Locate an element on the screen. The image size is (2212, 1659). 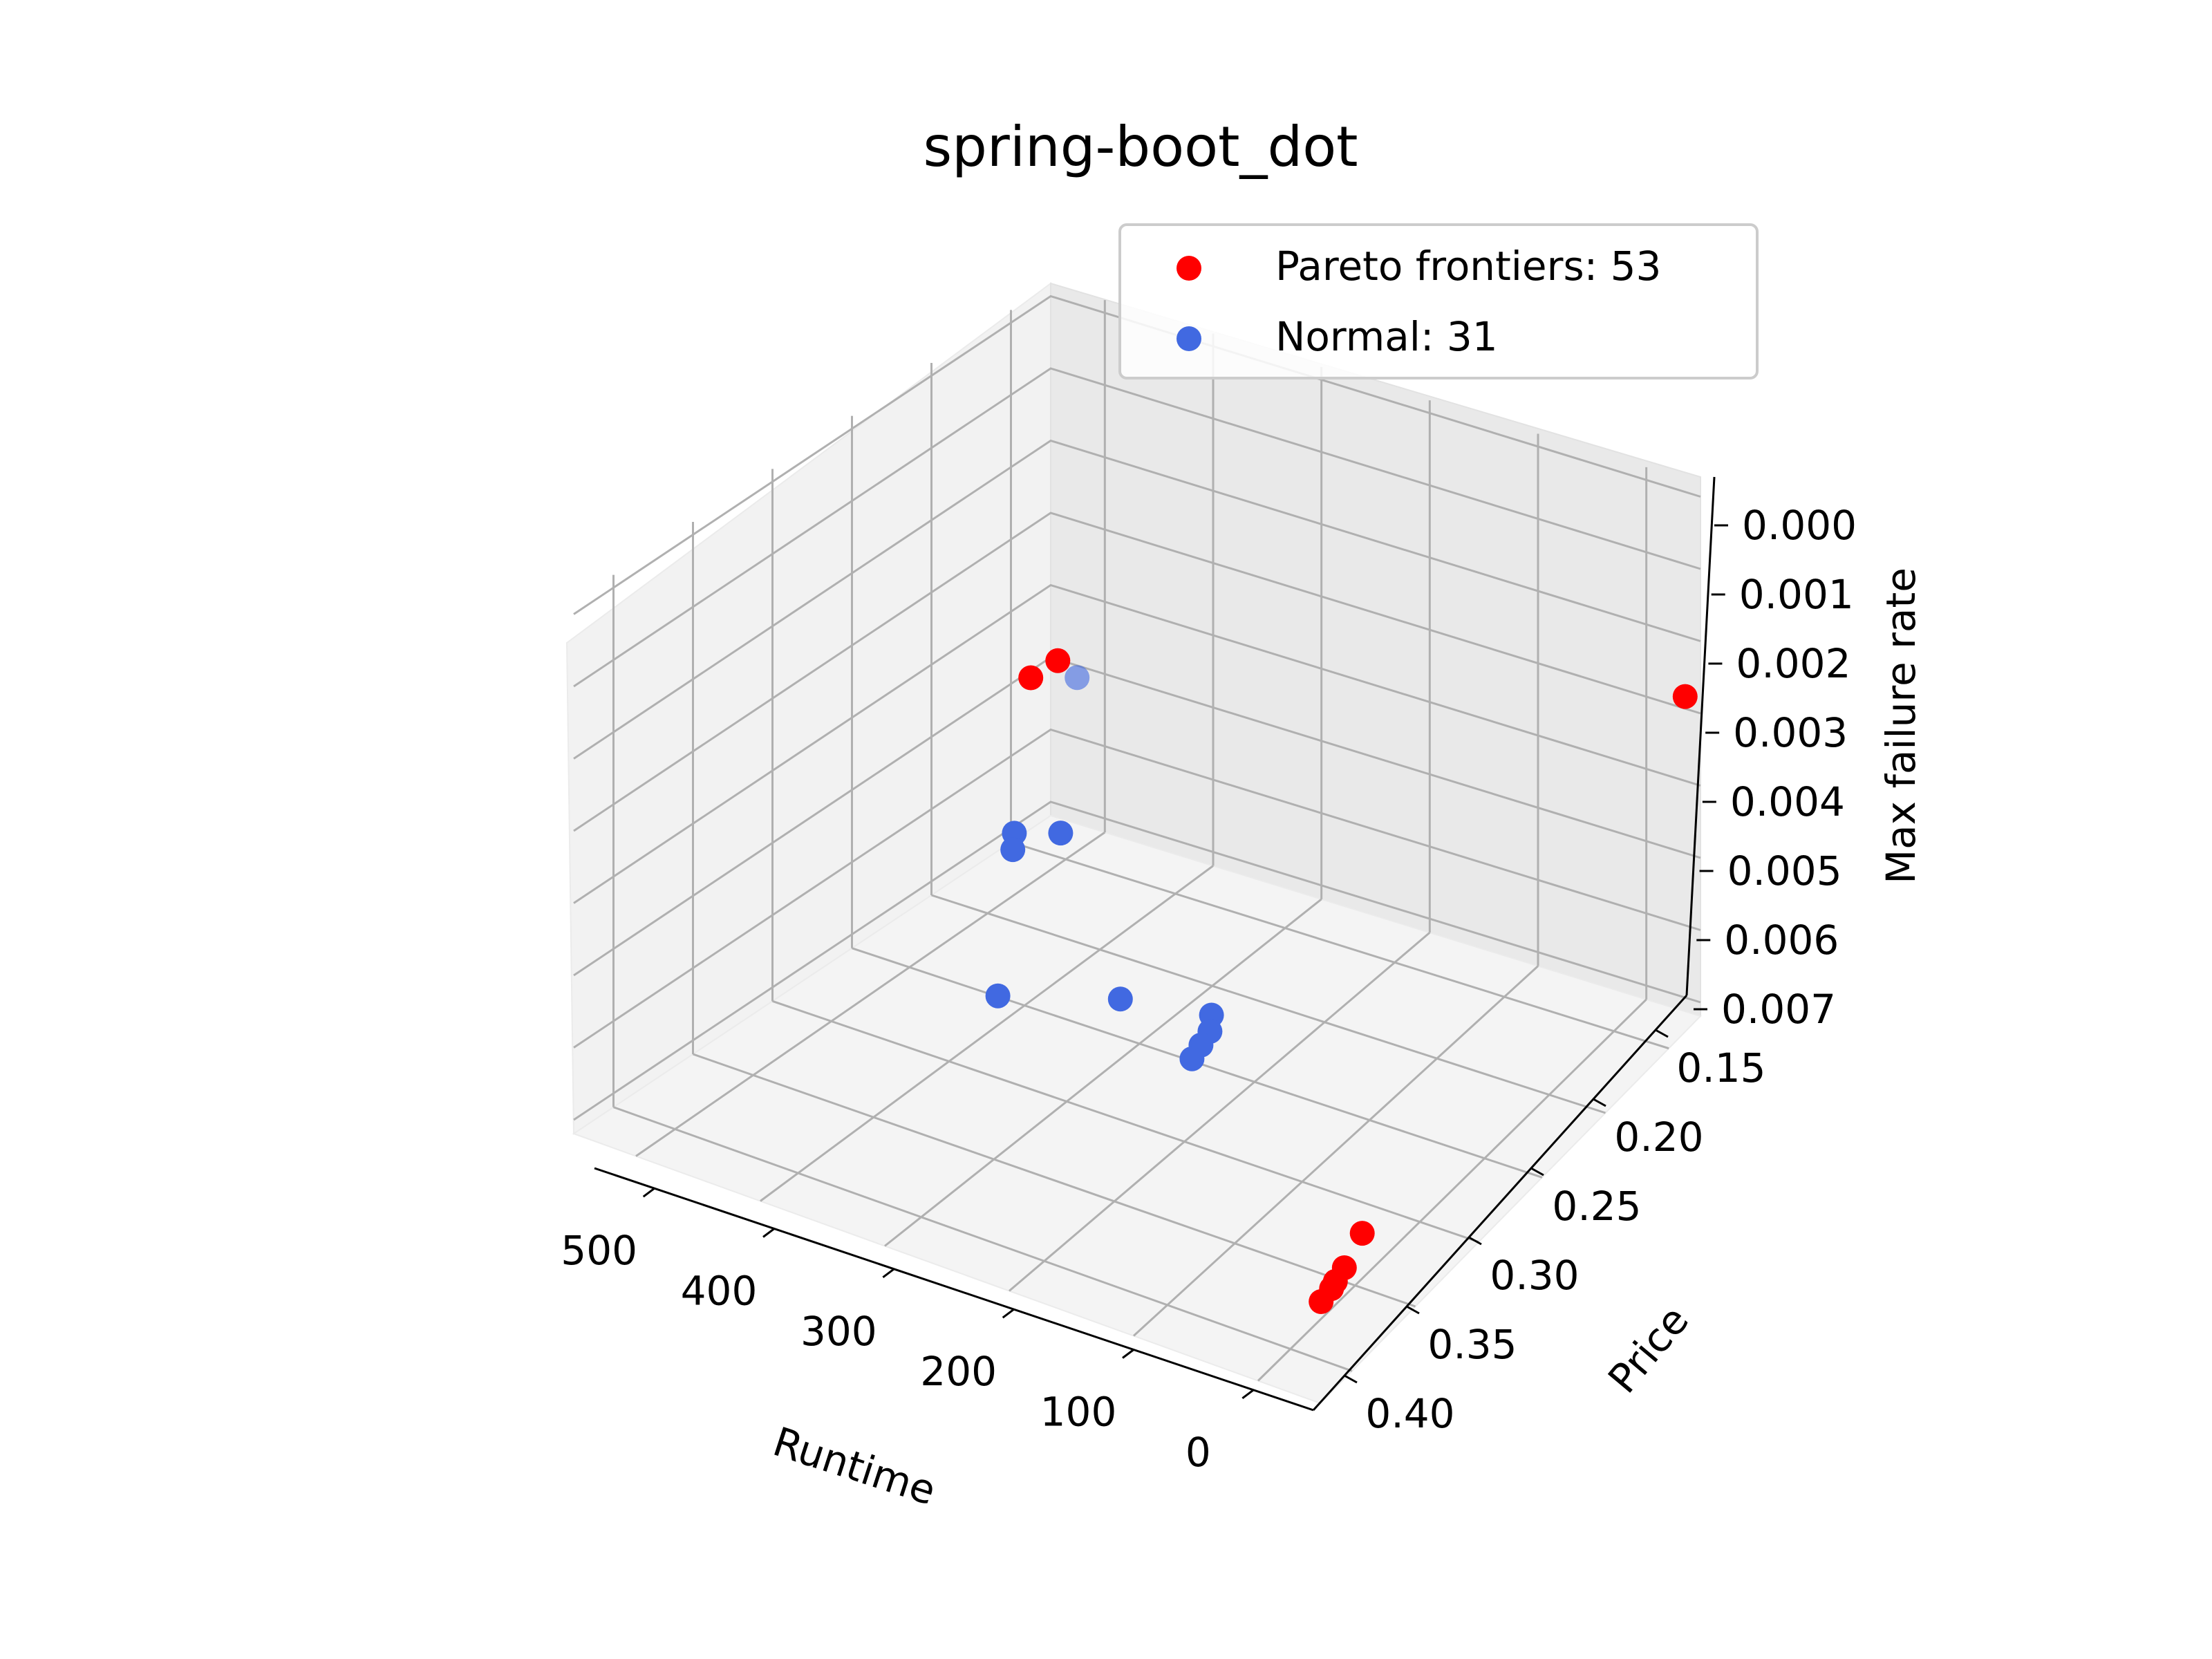
x-tick-label: 500 is located at coordinates (599, 1250).